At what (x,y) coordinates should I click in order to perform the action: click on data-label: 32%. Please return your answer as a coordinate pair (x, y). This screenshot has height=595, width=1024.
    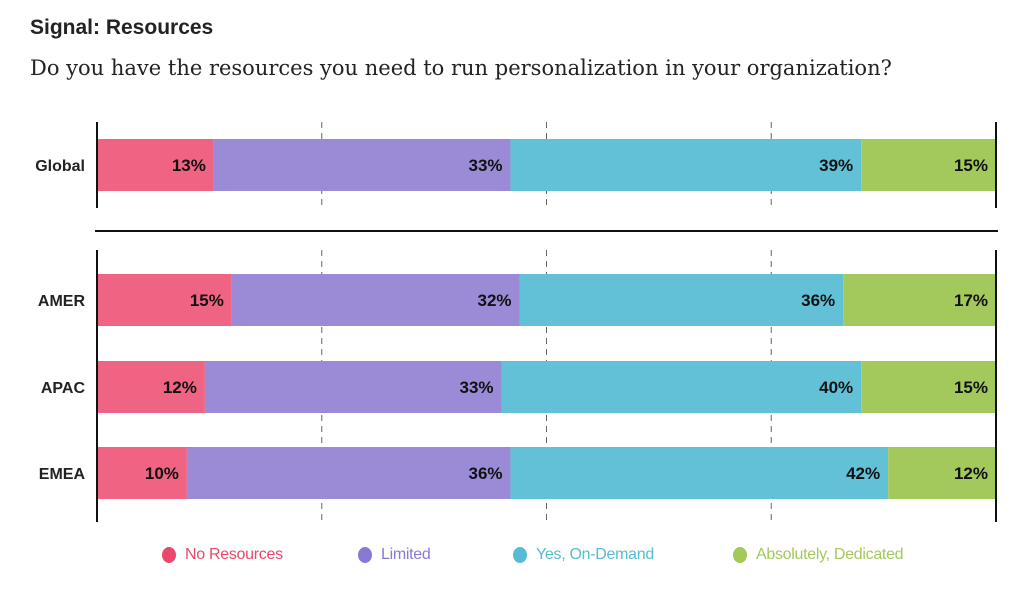
    Looking at the image, I should click on (494, 300).